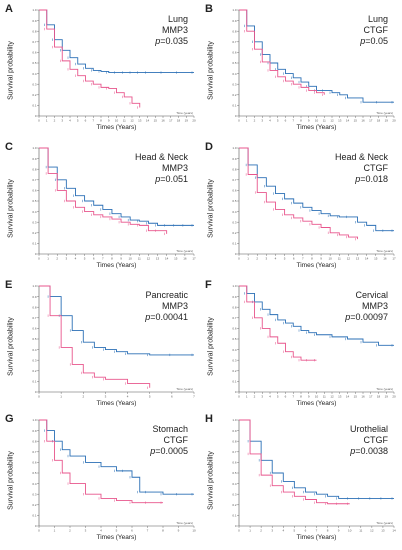  I want to click on x-tick-label: 18, so click(379, 397).